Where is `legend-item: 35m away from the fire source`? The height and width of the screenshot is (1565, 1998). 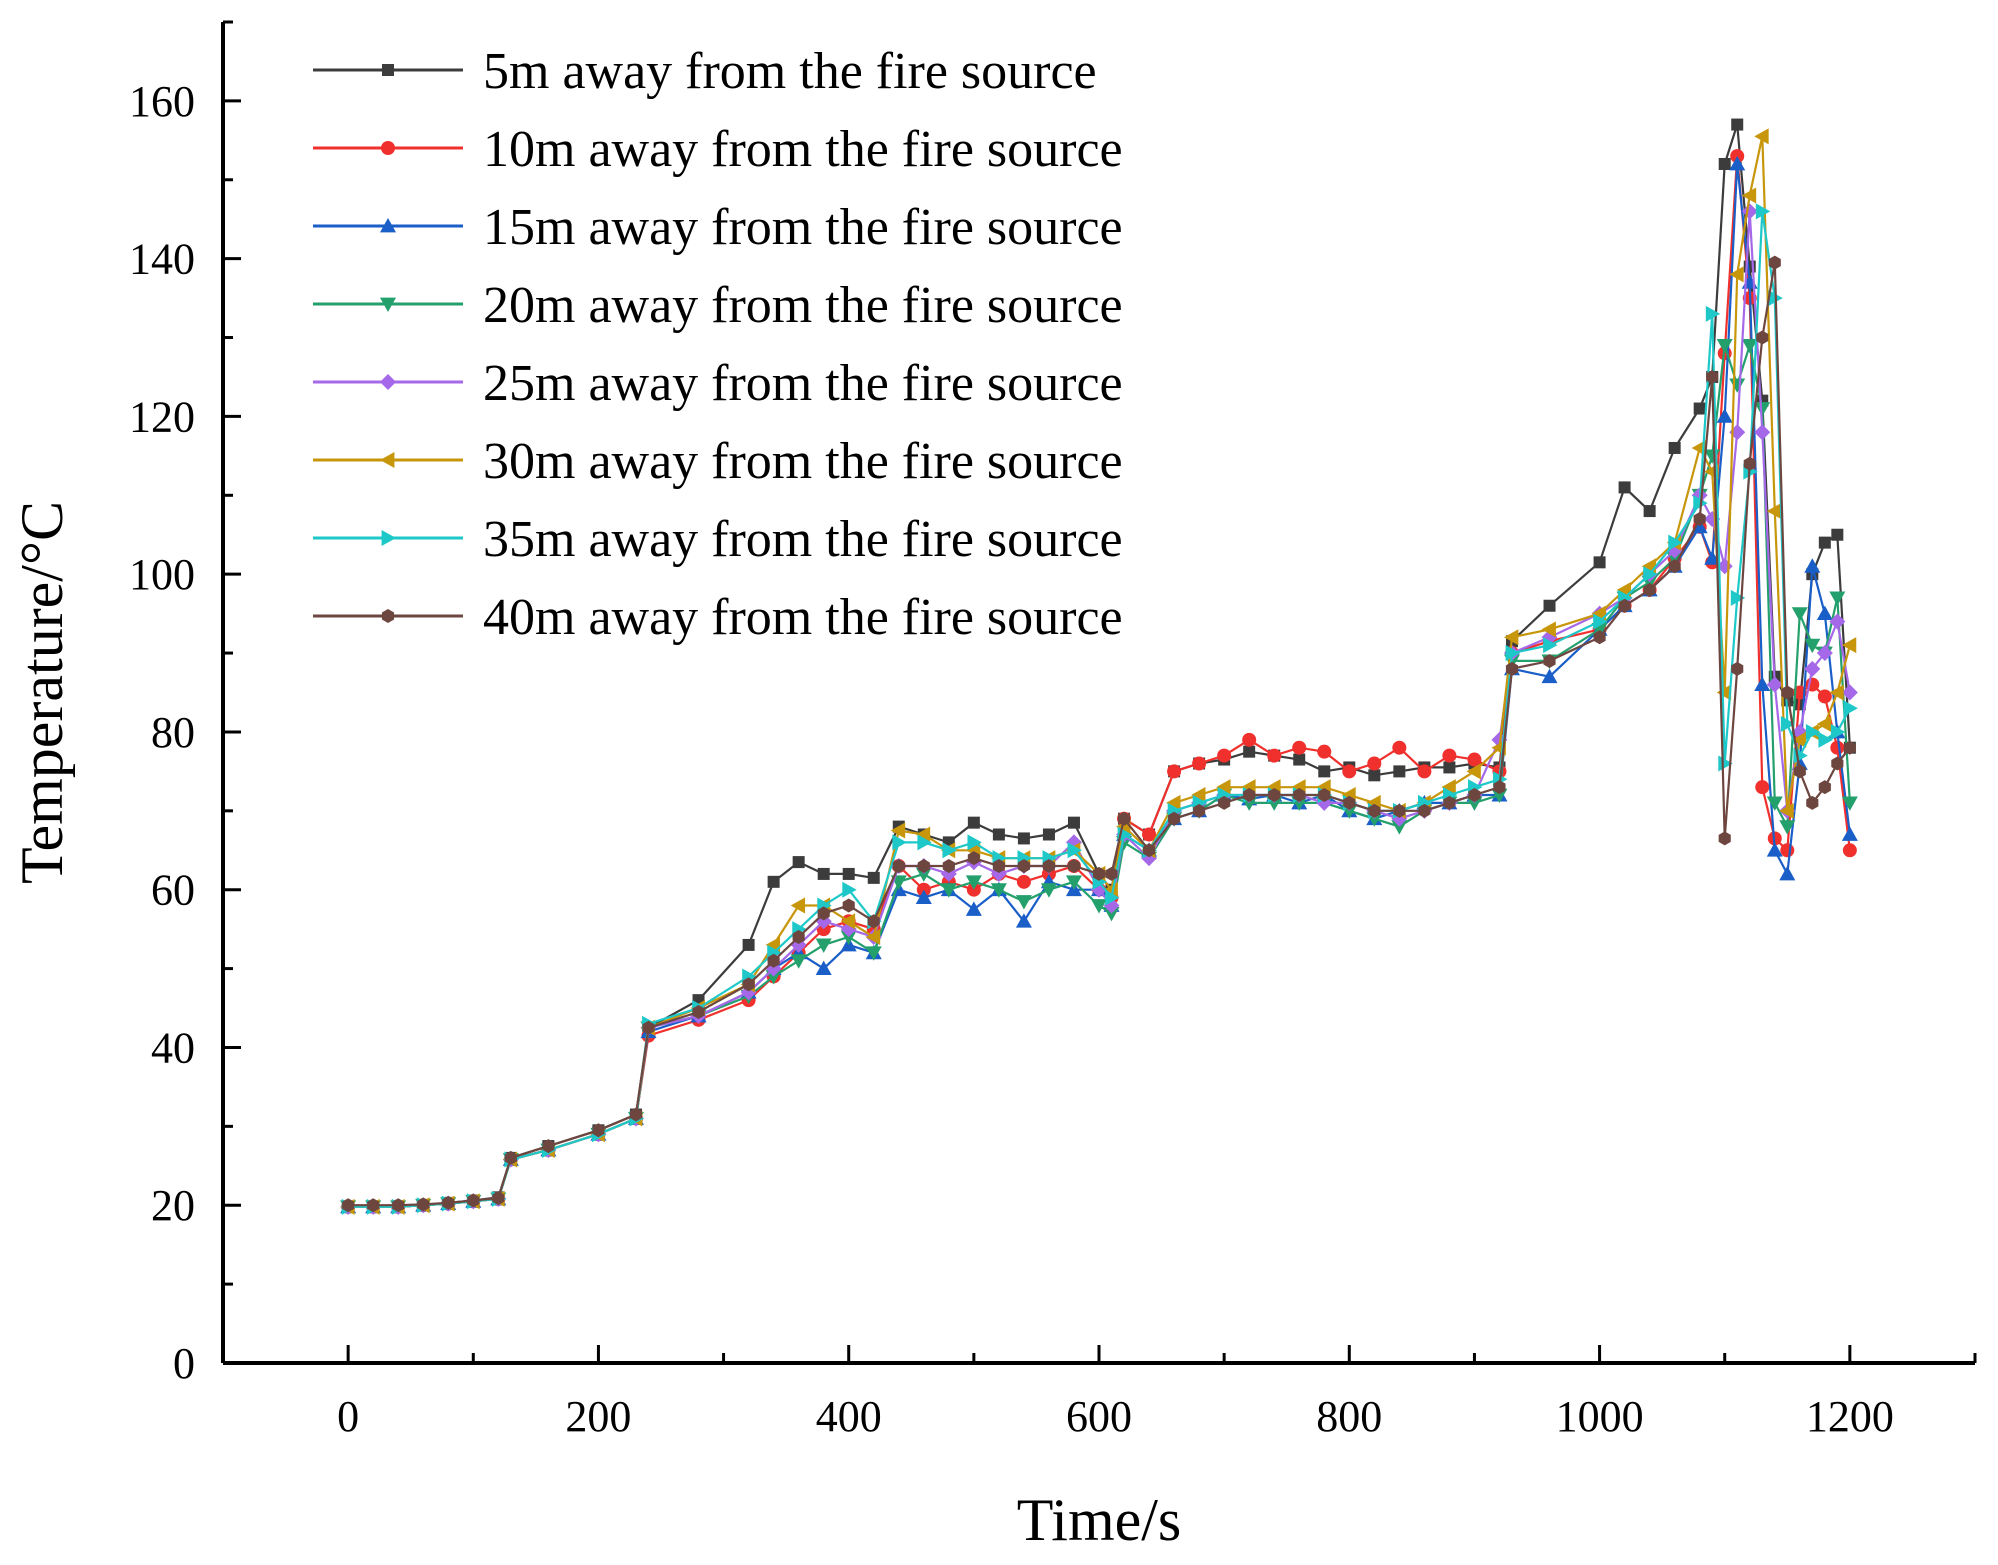
legend-item: 35m away from the fire source is located at coordinates (718, 539).